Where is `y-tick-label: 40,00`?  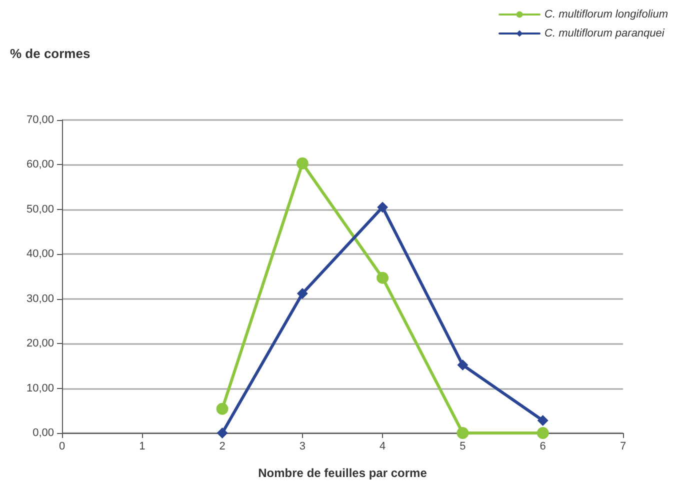 y-tick-label: 40,00 is located at coordinates (40, 254).